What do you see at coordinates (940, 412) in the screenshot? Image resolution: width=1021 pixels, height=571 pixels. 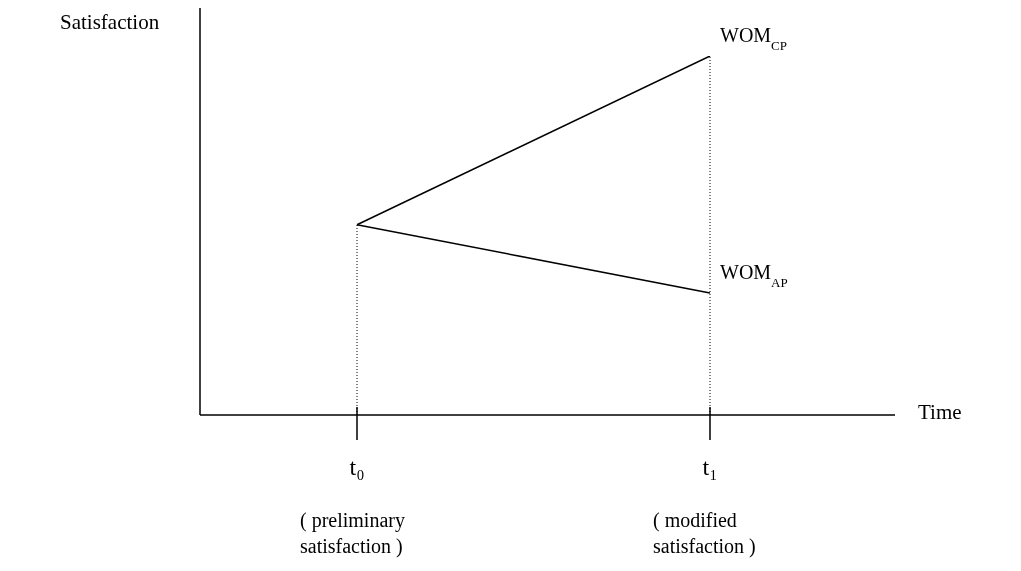 I see `x-axis-title: Time` at bounding box center [940, 412].